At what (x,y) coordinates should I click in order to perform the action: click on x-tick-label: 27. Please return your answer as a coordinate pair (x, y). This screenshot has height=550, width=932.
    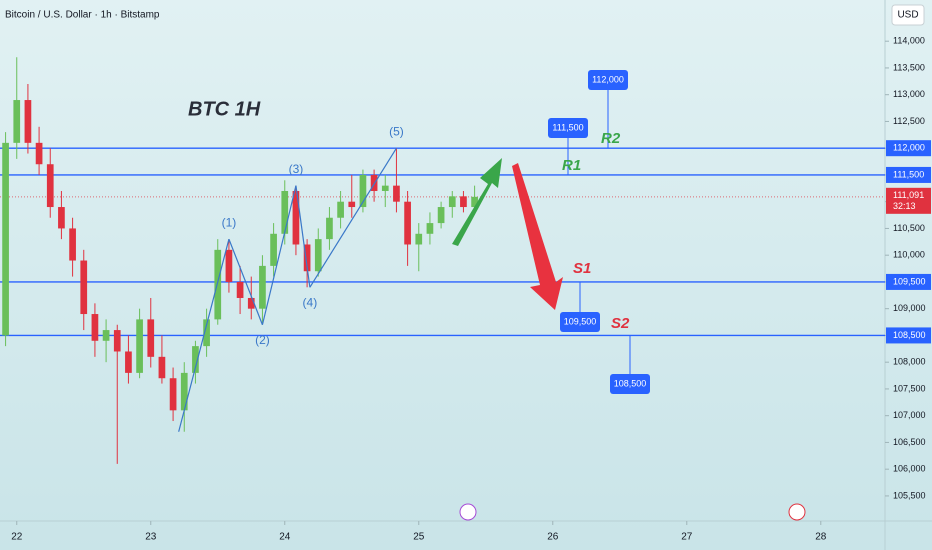
    Looking at the image, I should click on (687, 537).